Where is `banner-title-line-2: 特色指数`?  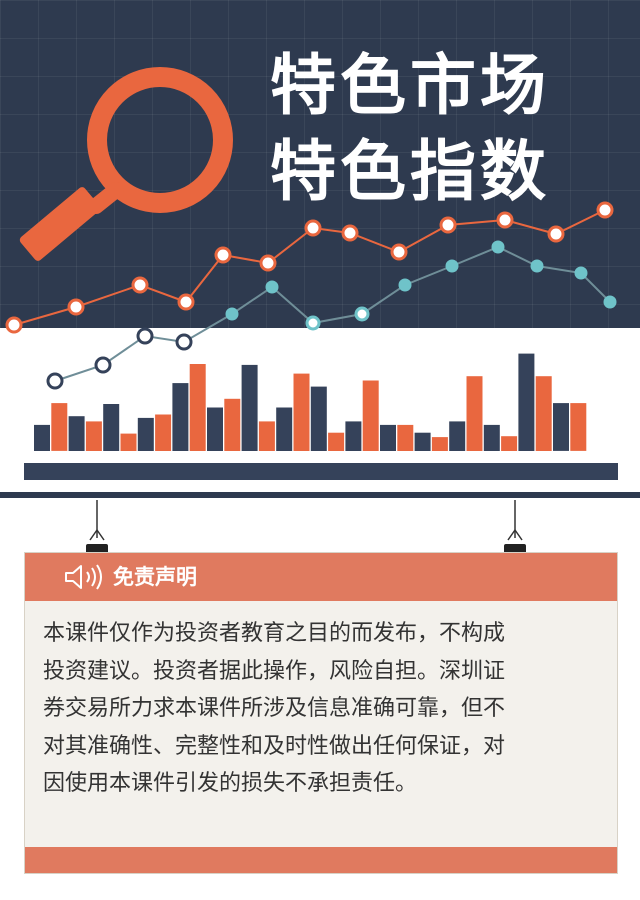 banner-title-line-2: 特色指数 is located at coordinates (410, 171).